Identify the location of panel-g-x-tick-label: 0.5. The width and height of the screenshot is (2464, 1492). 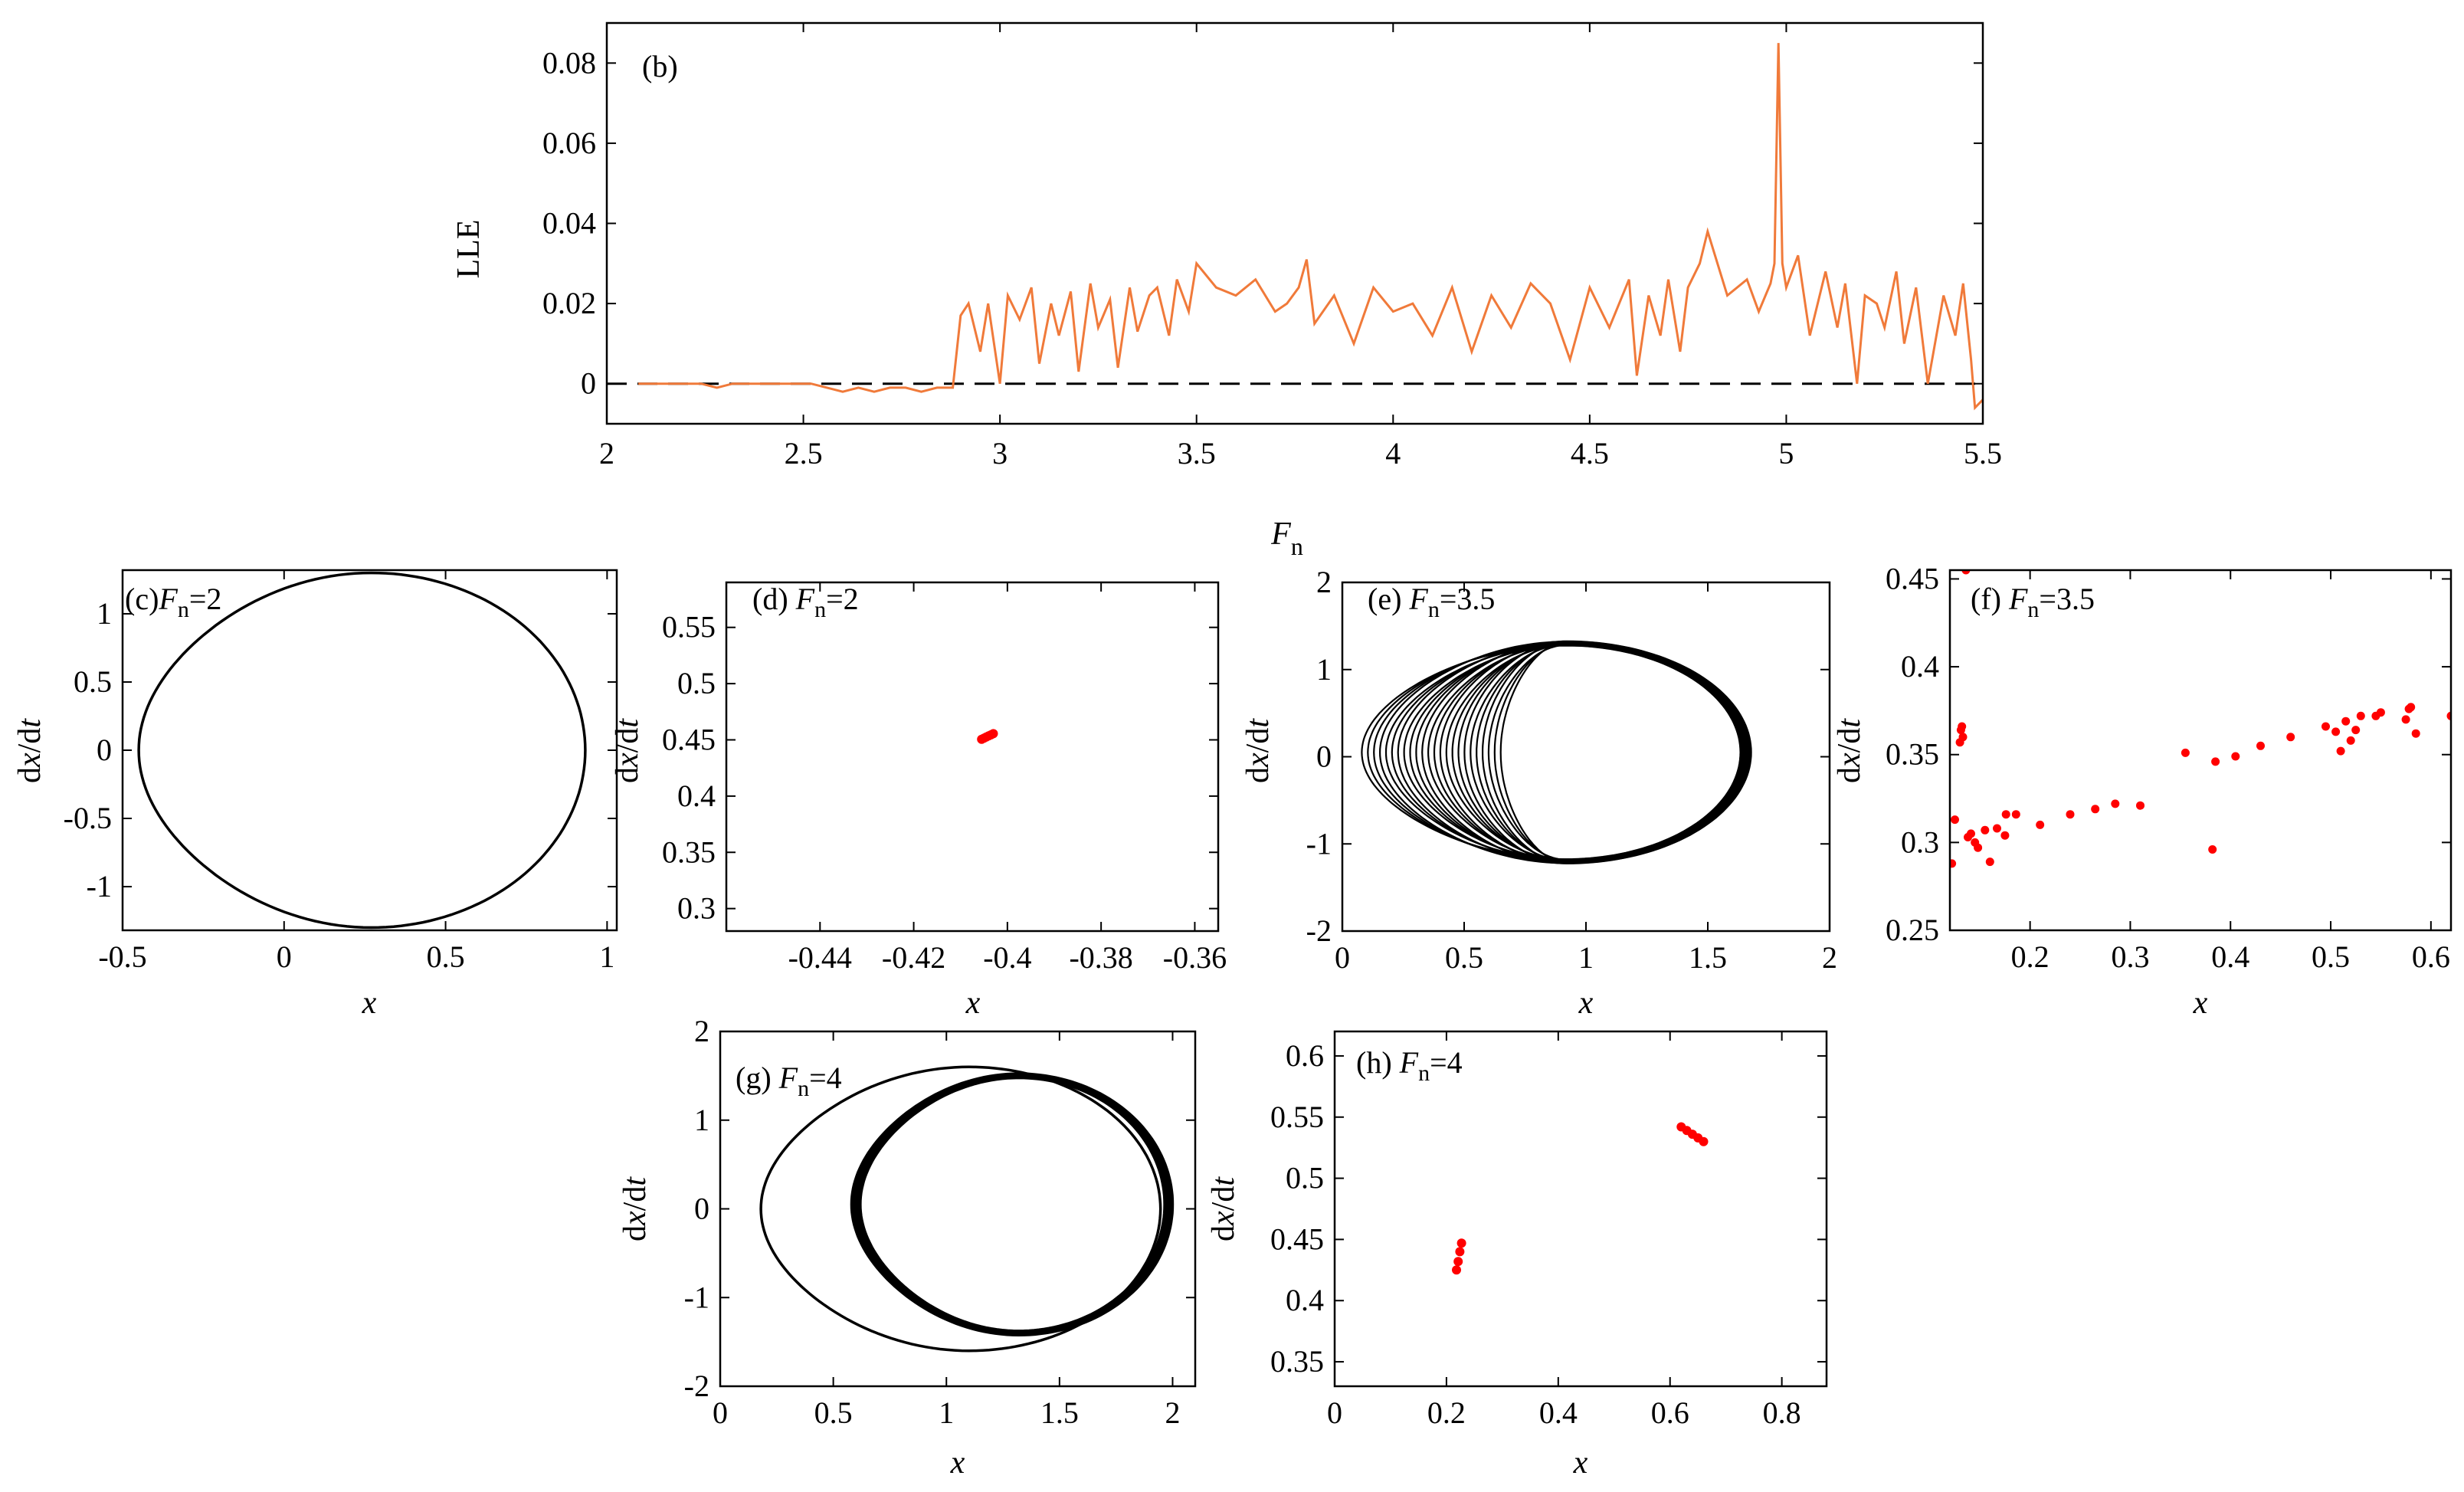
(833, 1412).